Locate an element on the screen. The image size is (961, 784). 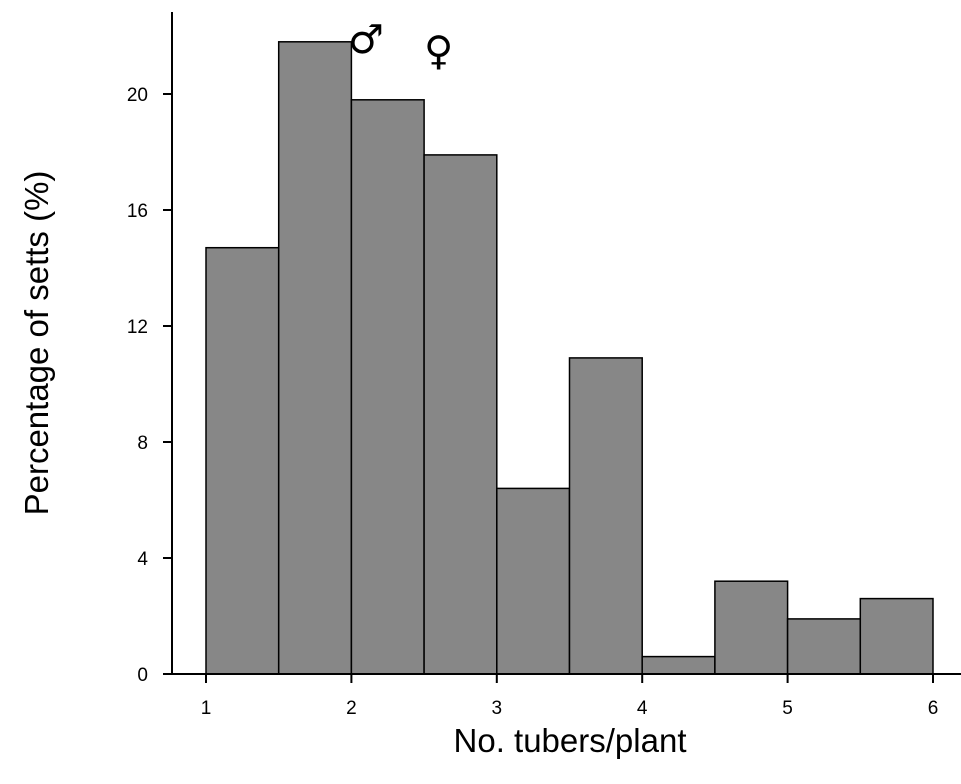
x-tick-label: 4 is located at coordinates (642, 708).